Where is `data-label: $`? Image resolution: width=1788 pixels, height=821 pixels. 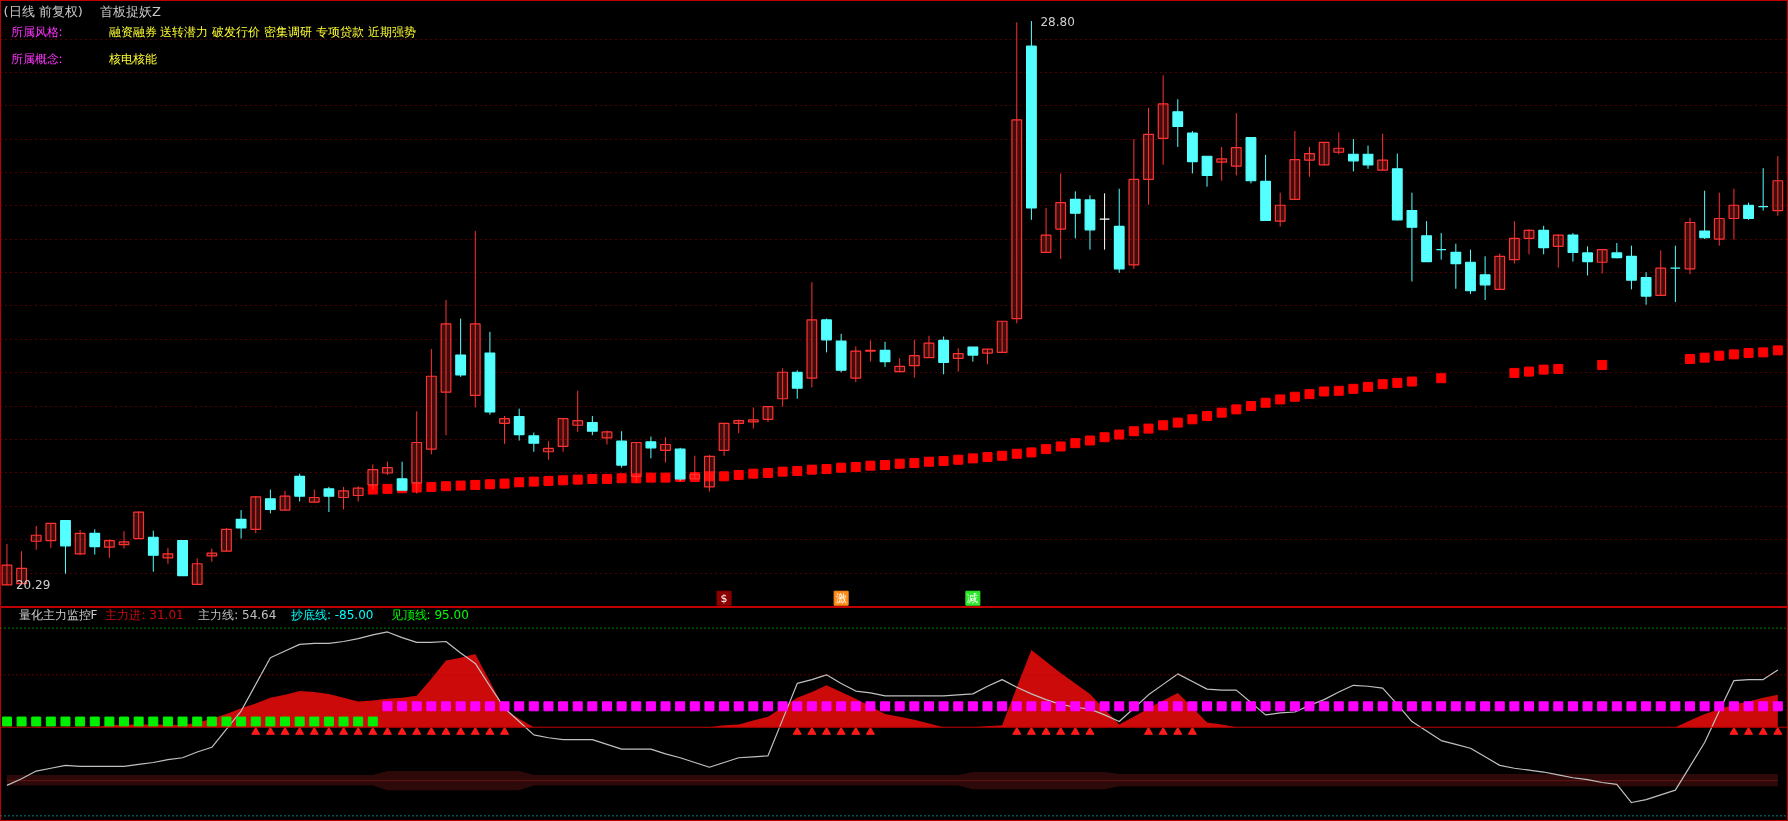 data-label: $ is located at coordinates (724, 598).